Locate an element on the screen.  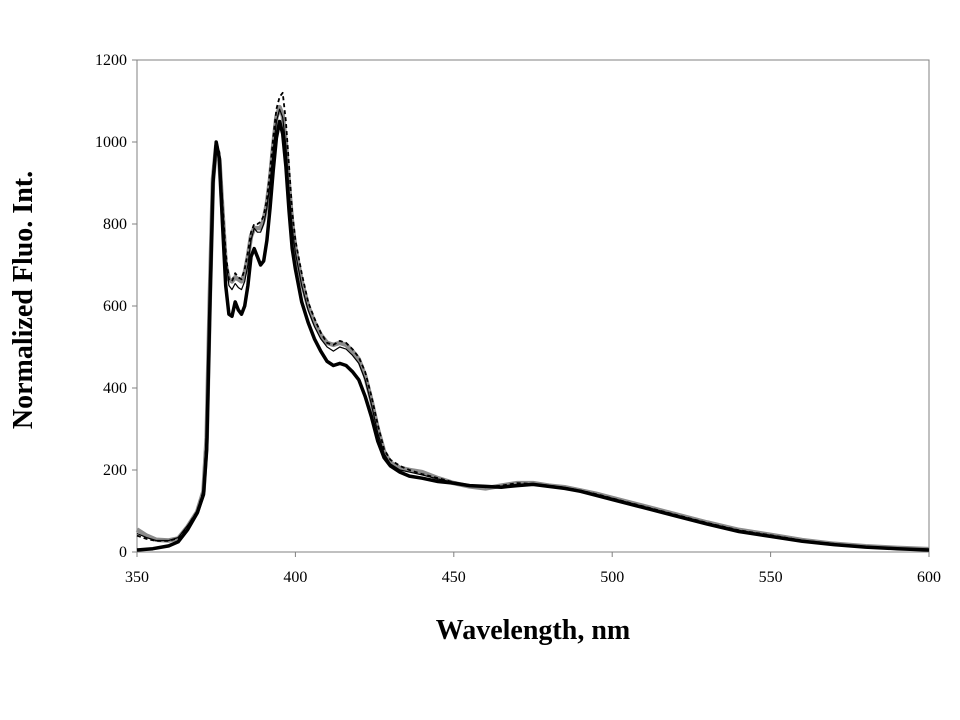
y-tick-label: 200 is located at coordinates (115, 470).